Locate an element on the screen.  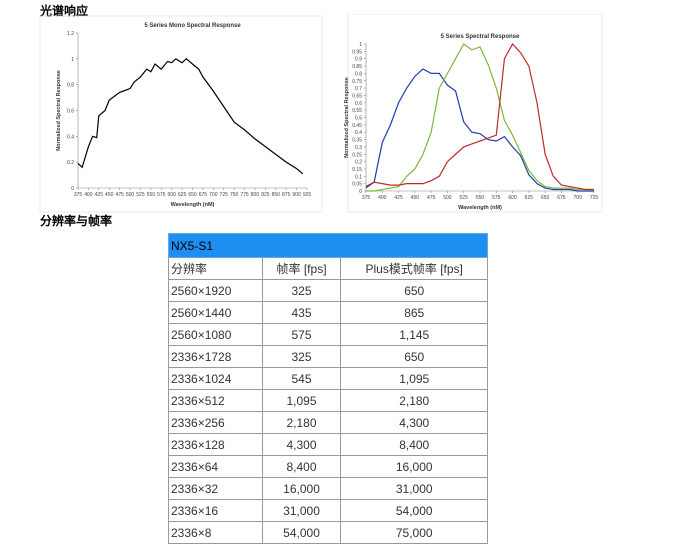
y-tick-label: 0.05 is located at coordinates (357, 185).